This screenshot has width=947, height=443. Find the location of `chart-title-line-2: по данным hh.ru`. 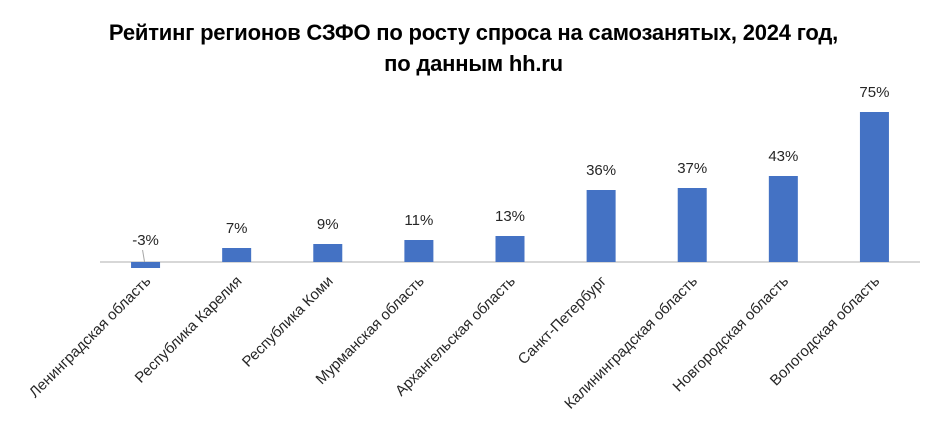

chart-title-line-2: по данным hh.ru is located at coordinates (473, 63).